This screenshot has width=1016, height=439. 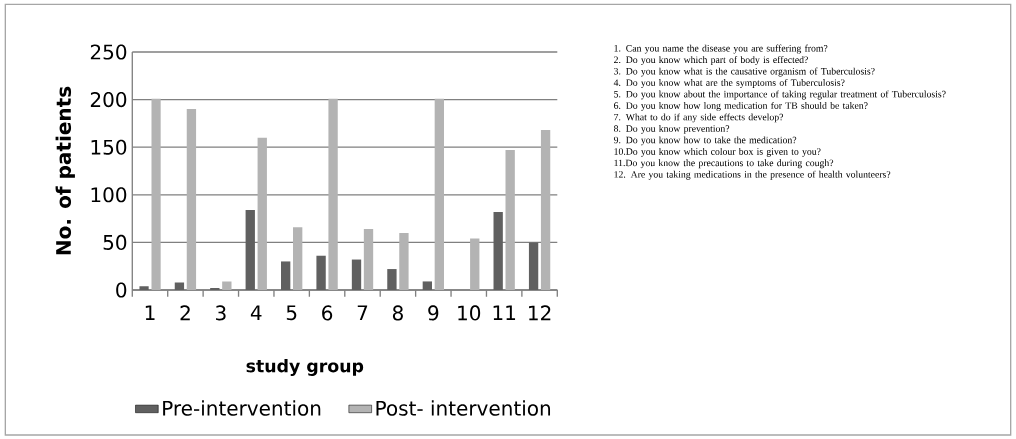 What do you see at coordinates (717, 152) in the screenshot?
I see `text: 10.Do you know which colour box is given to you?` at bounding box center [717, 152].